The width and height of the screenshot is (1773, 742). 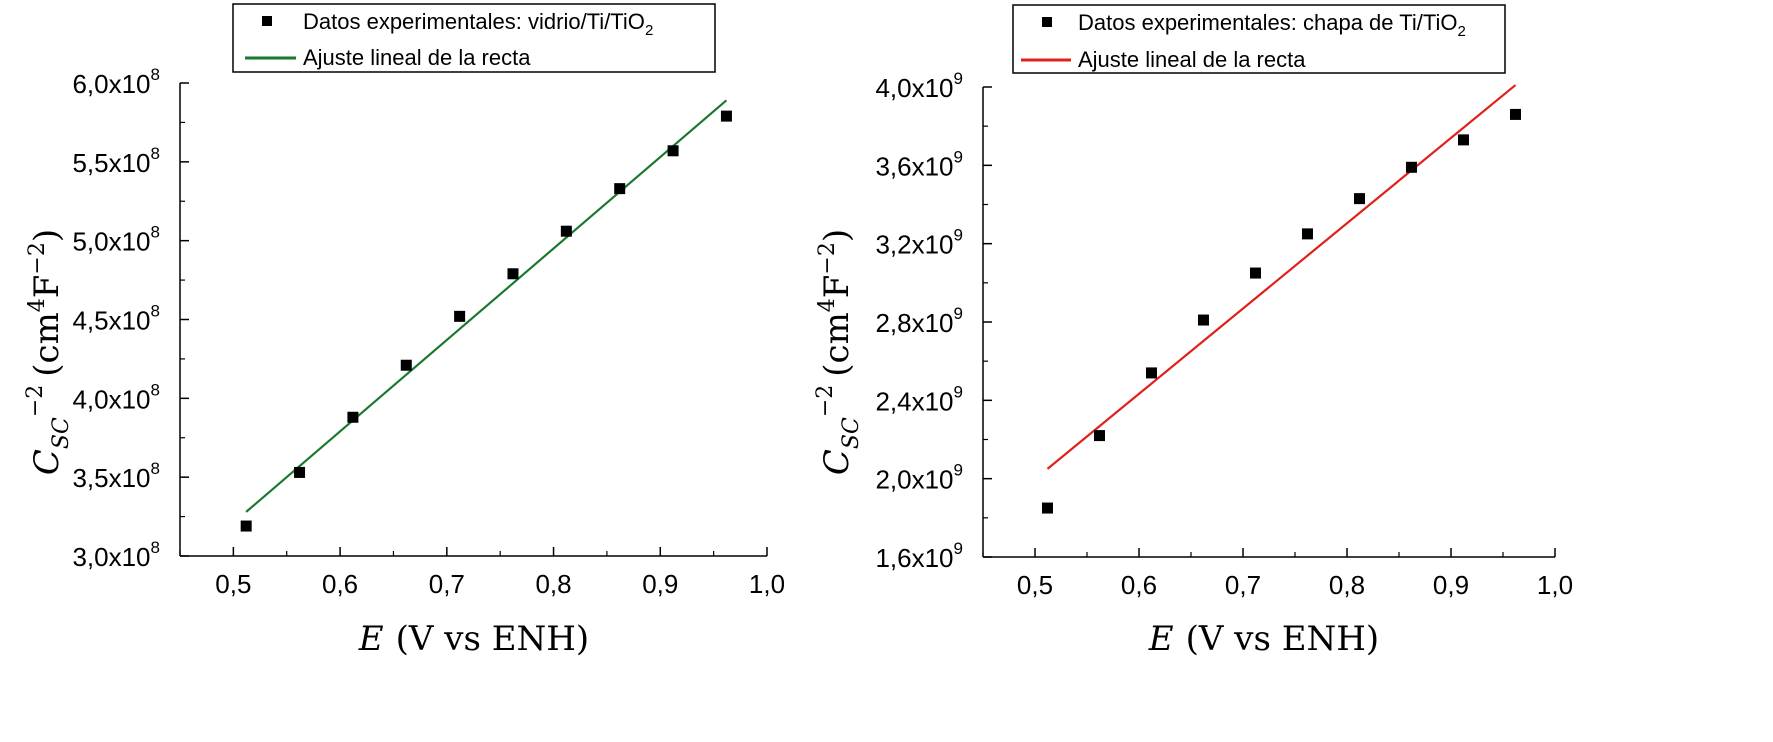 I want to click on legend-box-left, so click(x=474, y=38).